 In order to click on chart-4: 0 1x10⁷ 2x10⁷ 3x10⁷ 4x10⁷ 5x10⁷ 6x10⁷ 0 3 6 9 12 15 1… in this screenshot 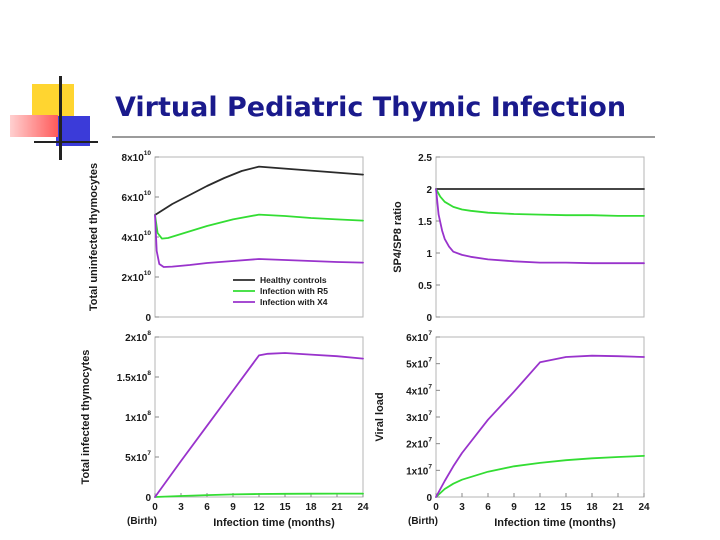, I will do `click(512, 429)`.